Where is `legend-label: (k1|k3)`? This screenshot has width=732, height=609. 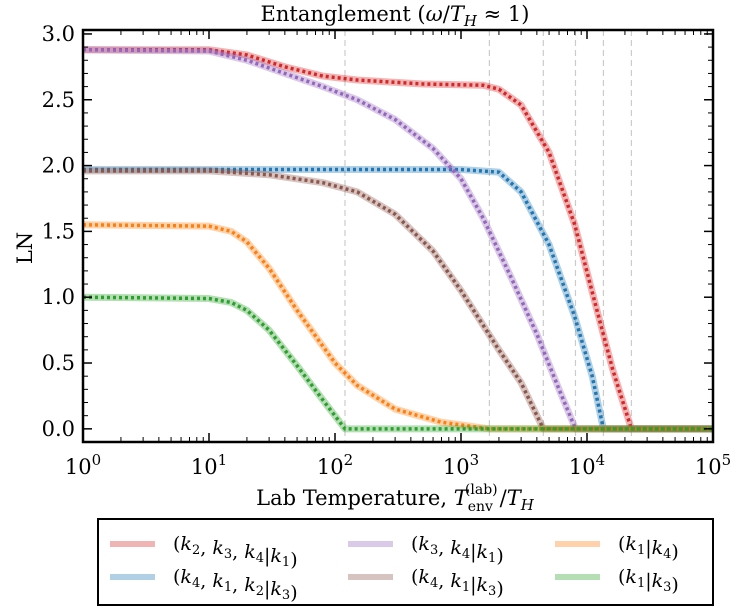
legend-label: (k1|k3) is located at coordinates (648, 581).